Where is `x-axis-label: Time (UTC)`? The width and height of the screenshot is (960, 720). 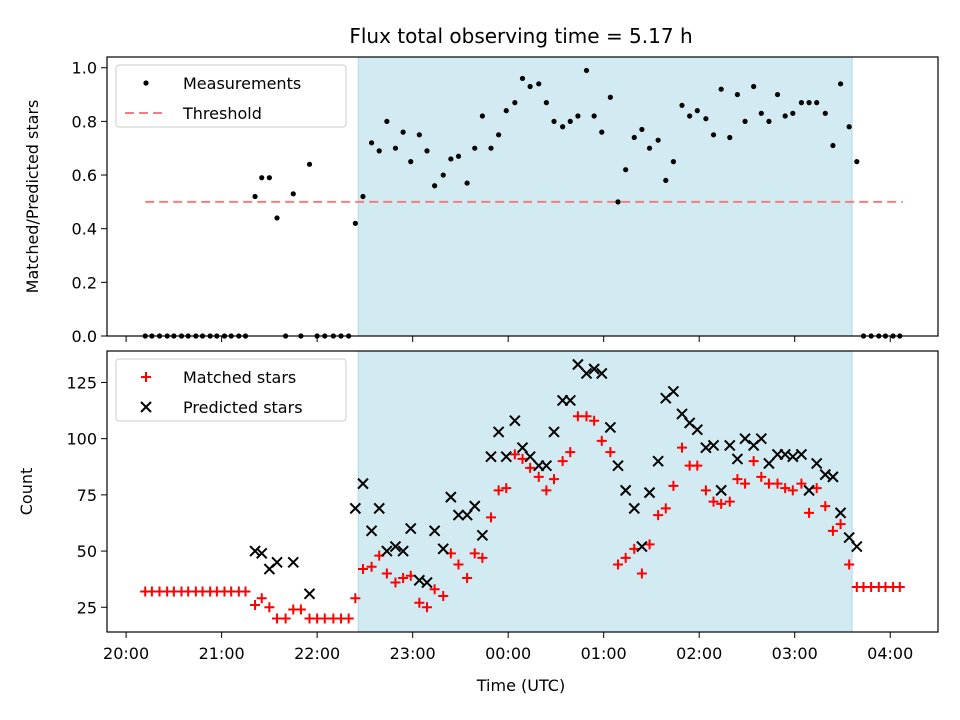 x-axis-label: Time (UTC) is located at coordinates (520, 685).